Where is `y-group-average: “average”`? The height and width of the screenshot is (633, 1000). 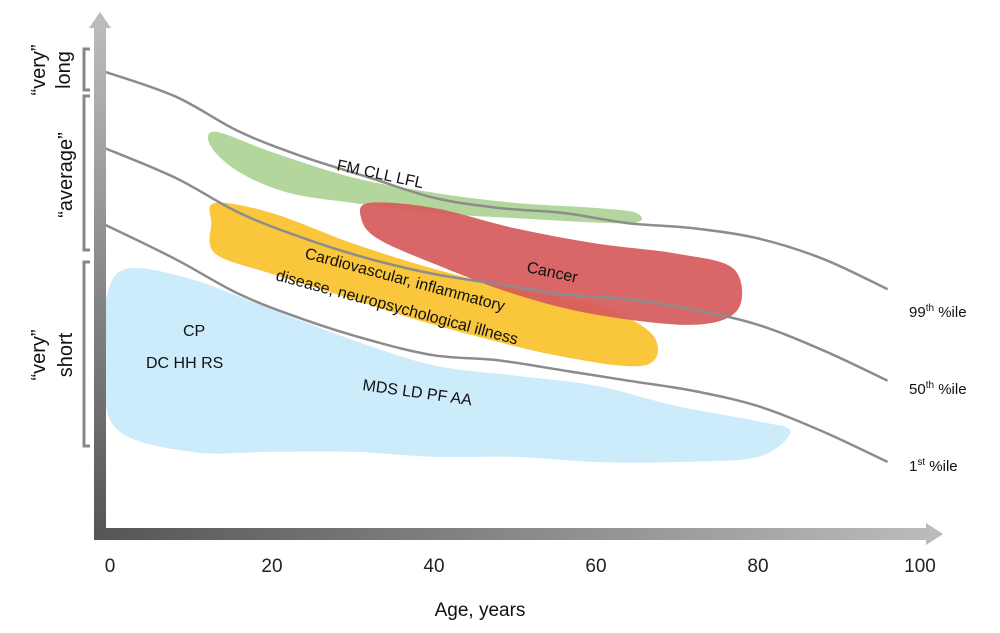 y-group-average: “average” is located at coordinates (66, 175).